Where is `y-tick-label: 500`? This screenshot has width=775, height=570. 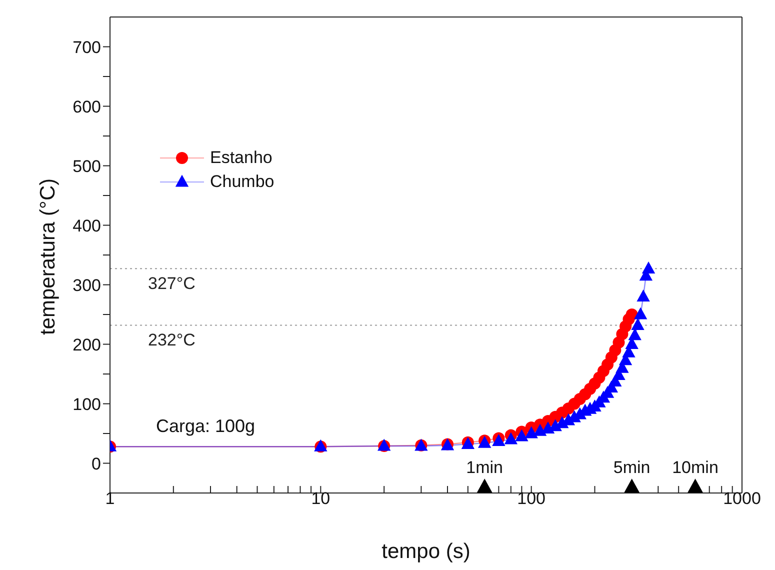
y-tick-label: 500 is located at coordinates (86, 166).